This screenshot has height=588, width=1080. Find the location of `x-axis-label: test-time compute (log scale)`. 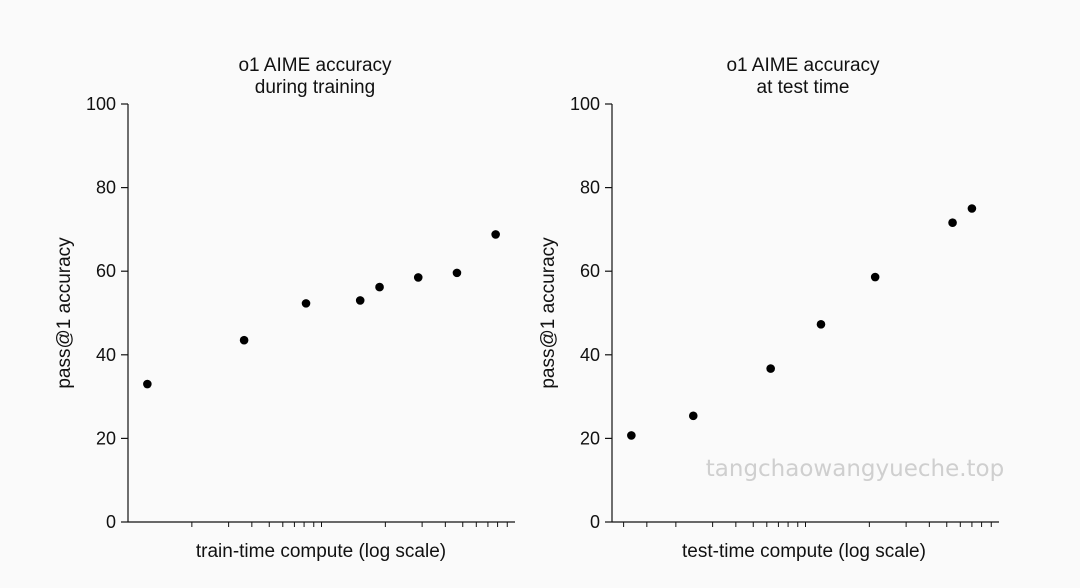

x-axis-label: test-time compute (log scale) is located at coordinates (804, 551).